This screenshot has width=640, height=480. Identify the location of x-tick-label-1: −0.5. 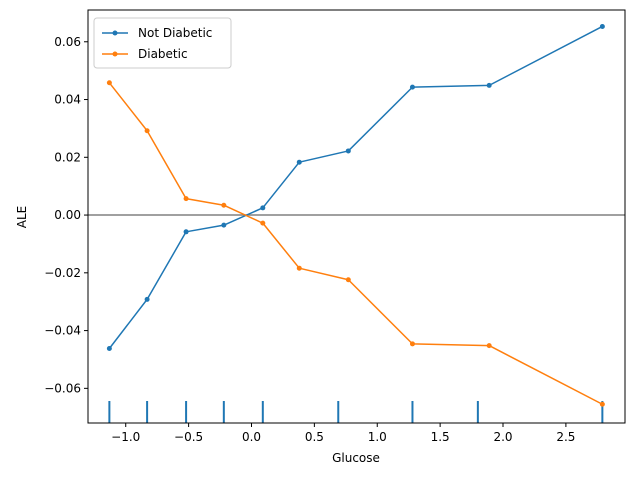
(188, 437).